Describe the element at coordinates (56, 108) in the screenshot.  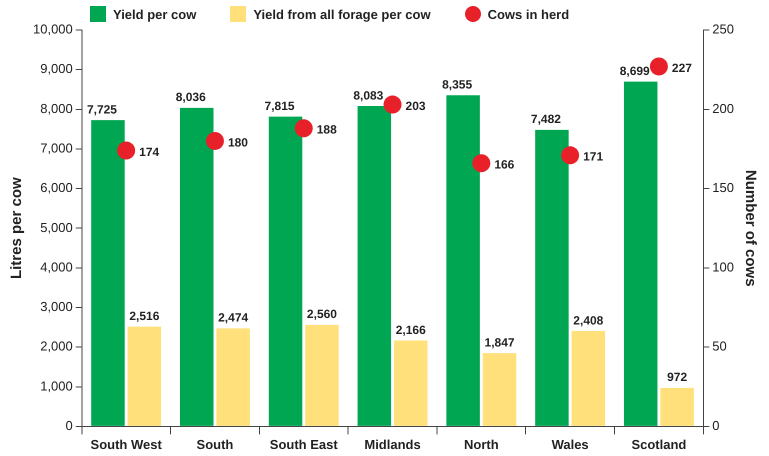
I see `y-tick-label: 8,000` at that location.